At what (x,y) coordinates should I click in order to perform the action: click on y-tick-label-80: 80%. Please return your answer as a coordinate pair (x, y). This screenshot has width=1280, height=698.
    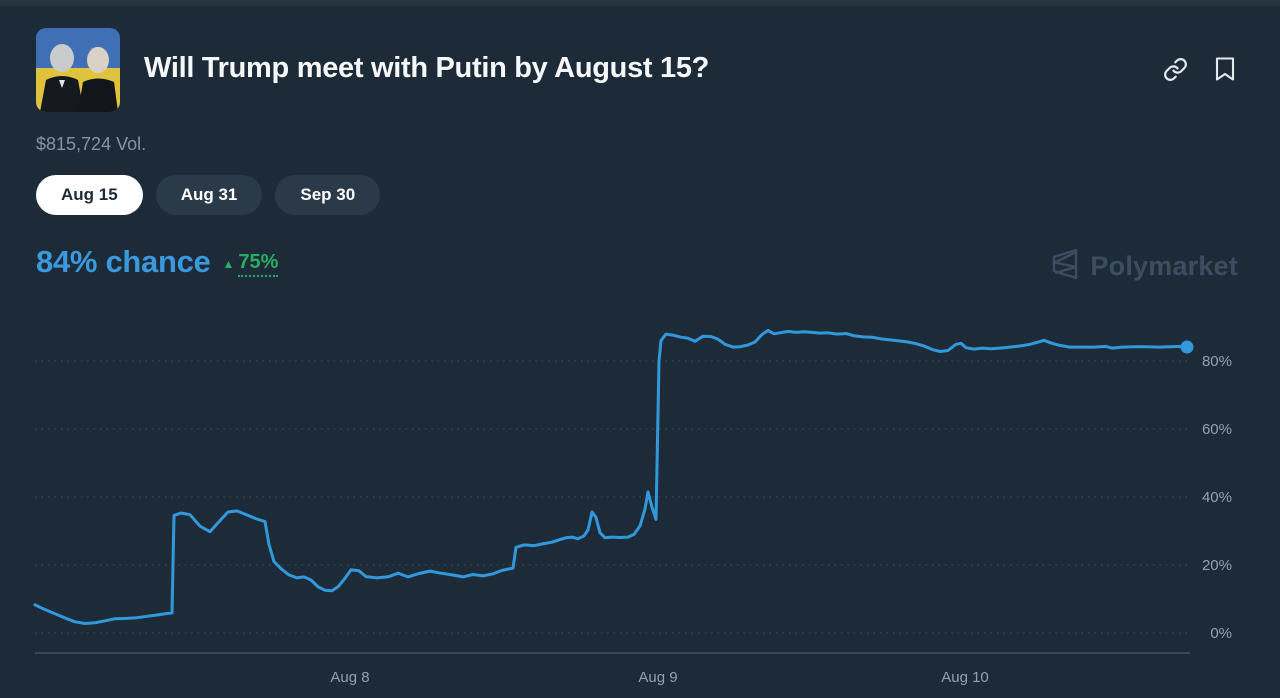
    Looking at the image, I should click on (1217, 361).